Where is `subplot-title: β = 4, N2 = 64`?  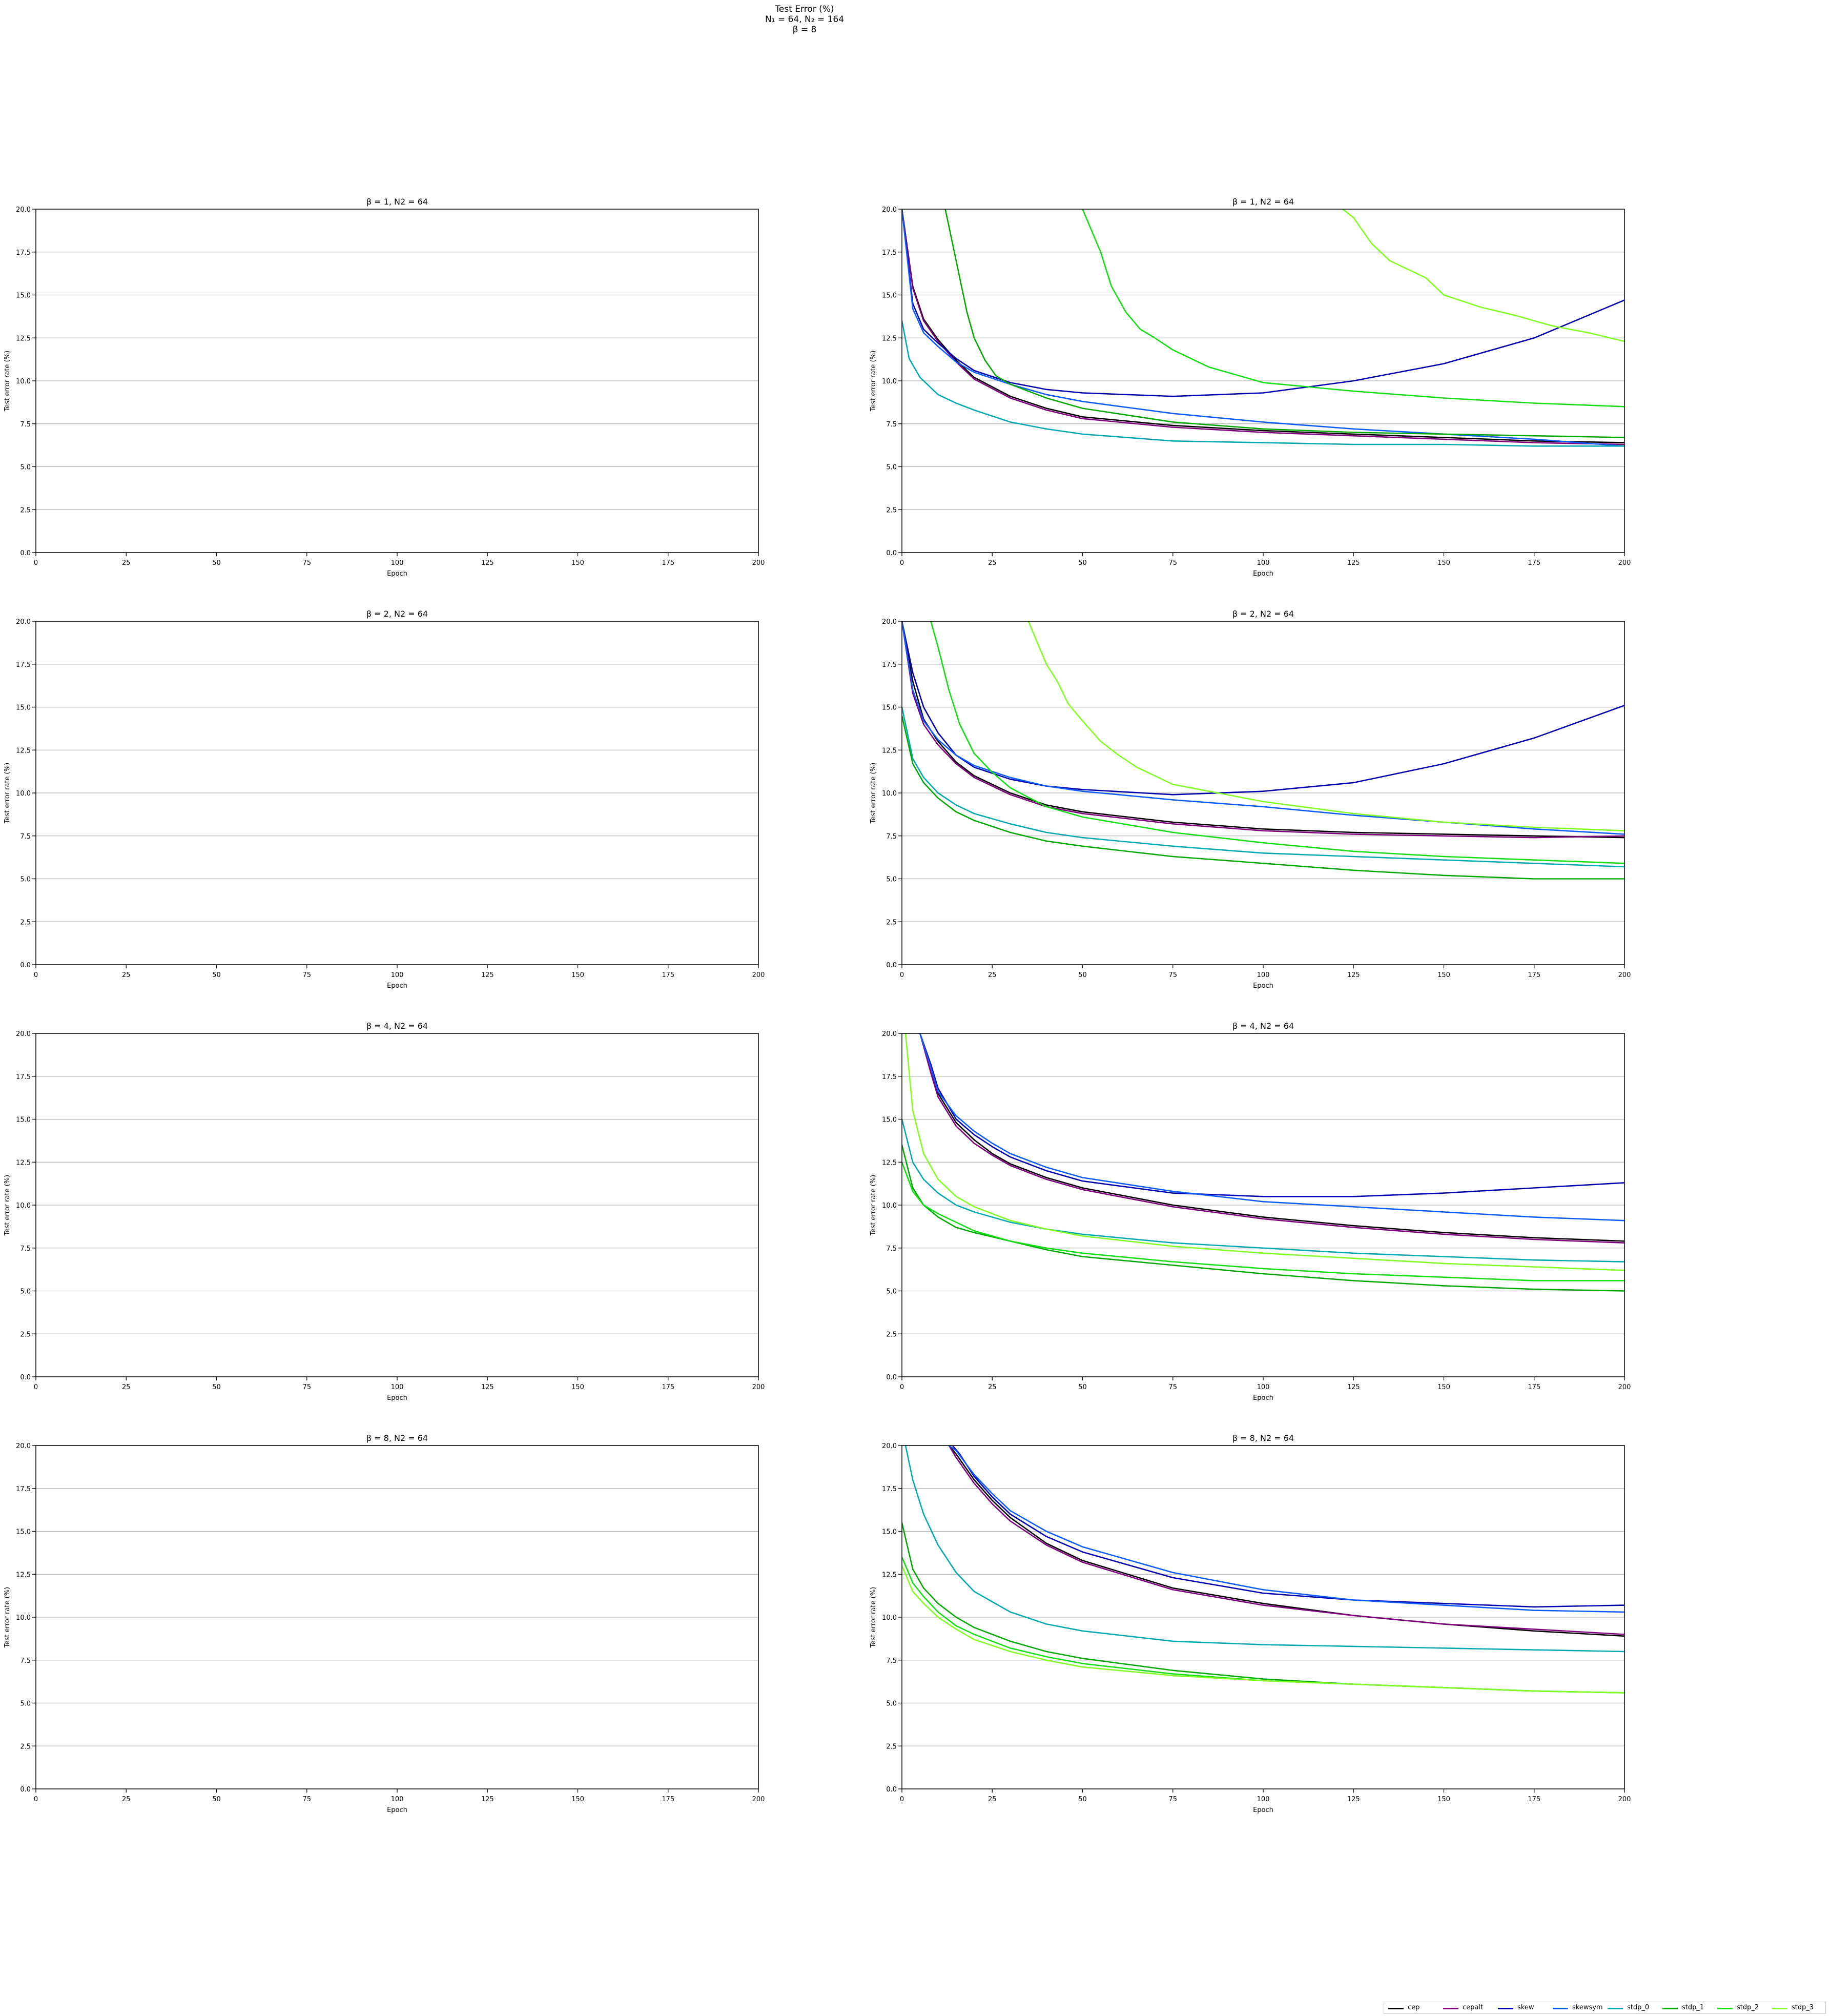 subplot-title: β = 4, N2 = 64 is located at coordinates (397, 1026).